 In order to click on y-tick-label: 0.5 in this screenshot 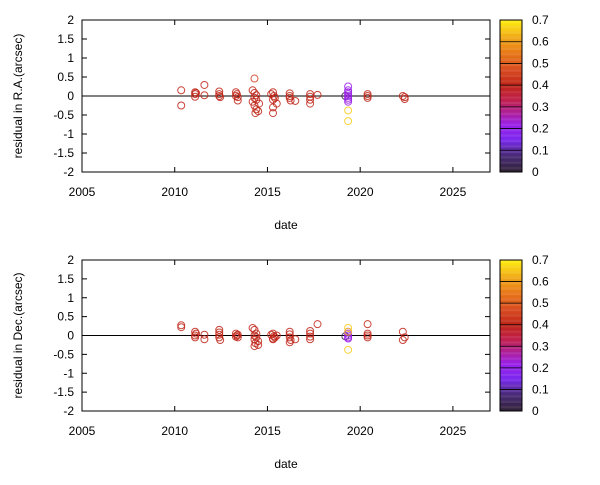, I will do `click(65, 317)`.